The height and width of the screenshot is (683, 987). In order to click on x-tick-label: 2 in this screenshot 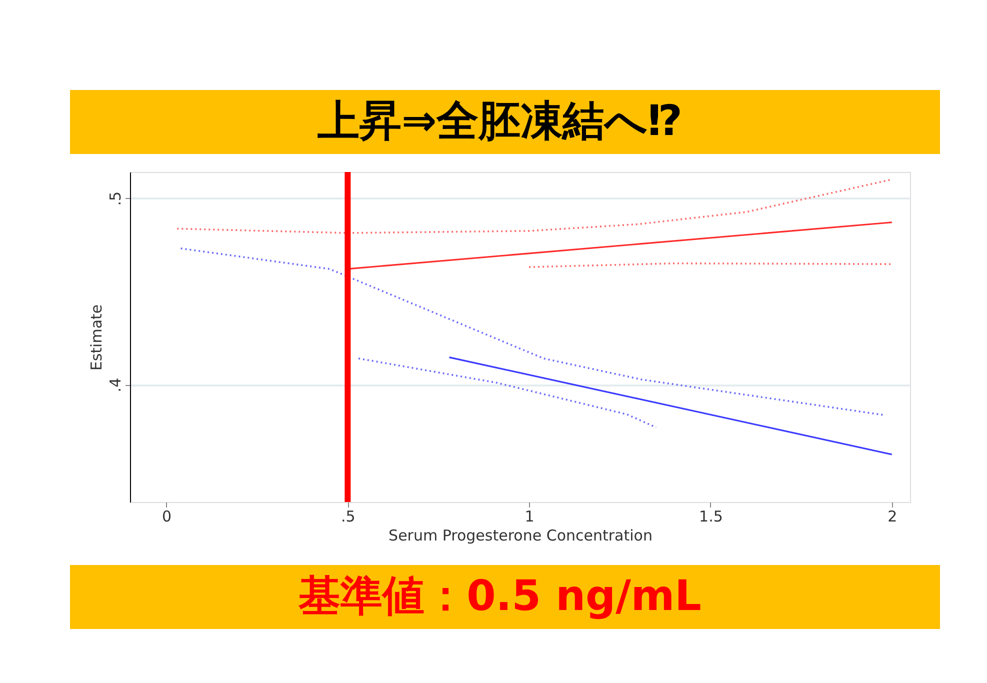, I will do `click(893, 517)`.